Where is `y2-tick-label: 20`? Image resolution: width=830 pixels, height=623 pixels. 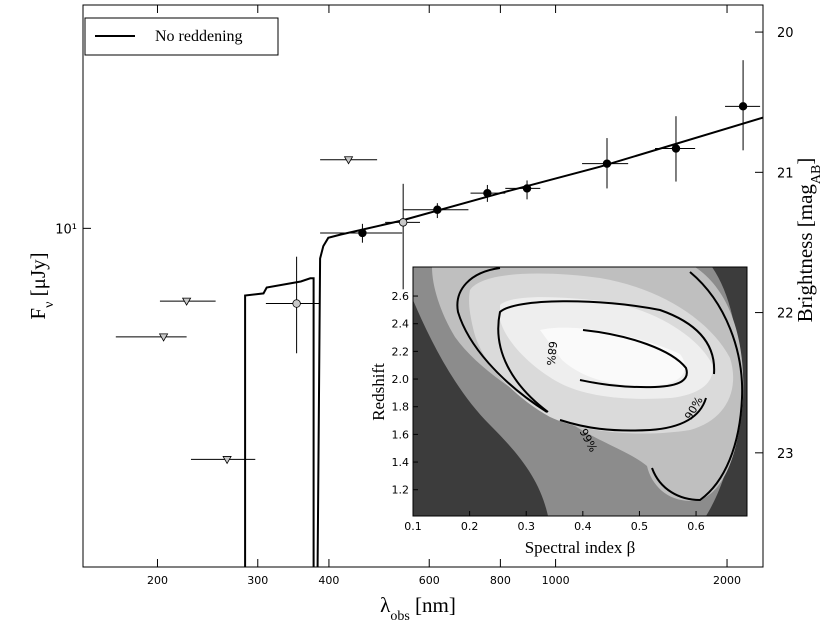
y2-tick-label: 20 is located at coordinates (785, 33).